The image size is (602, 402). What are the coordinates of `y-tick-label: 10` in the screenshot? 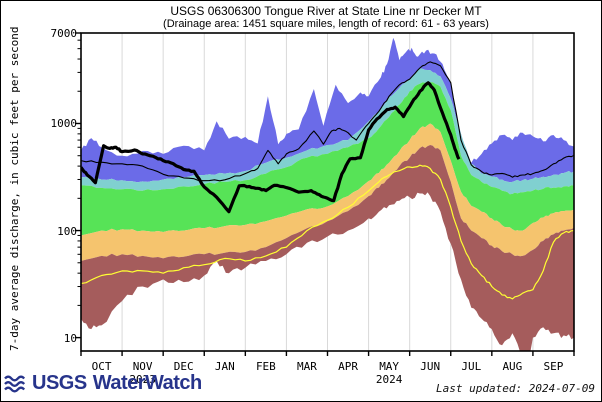 It's located at (70, 338).